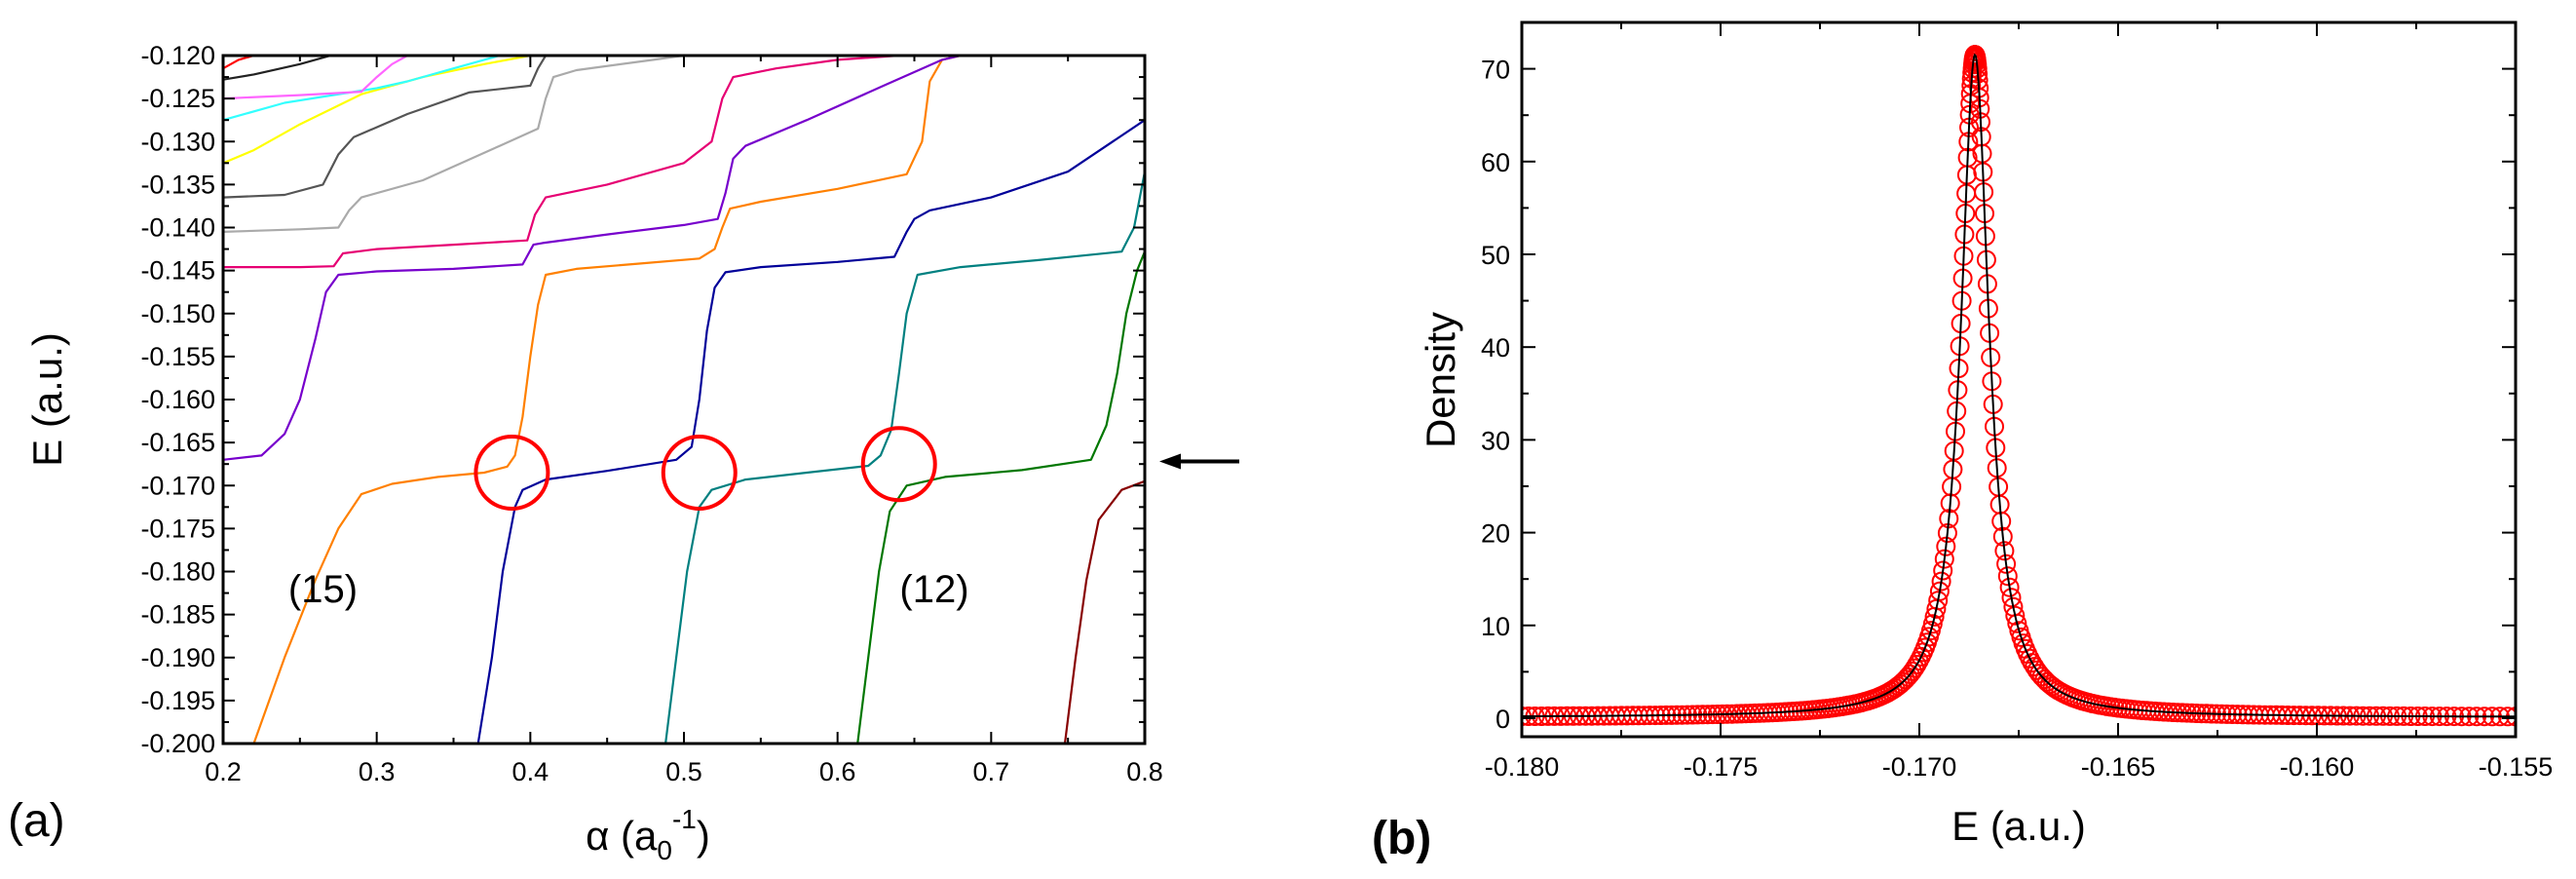  Describe the element at coordinates (177, 700) in the screenshot. I see `y-tick-label: -0.195` at that location.